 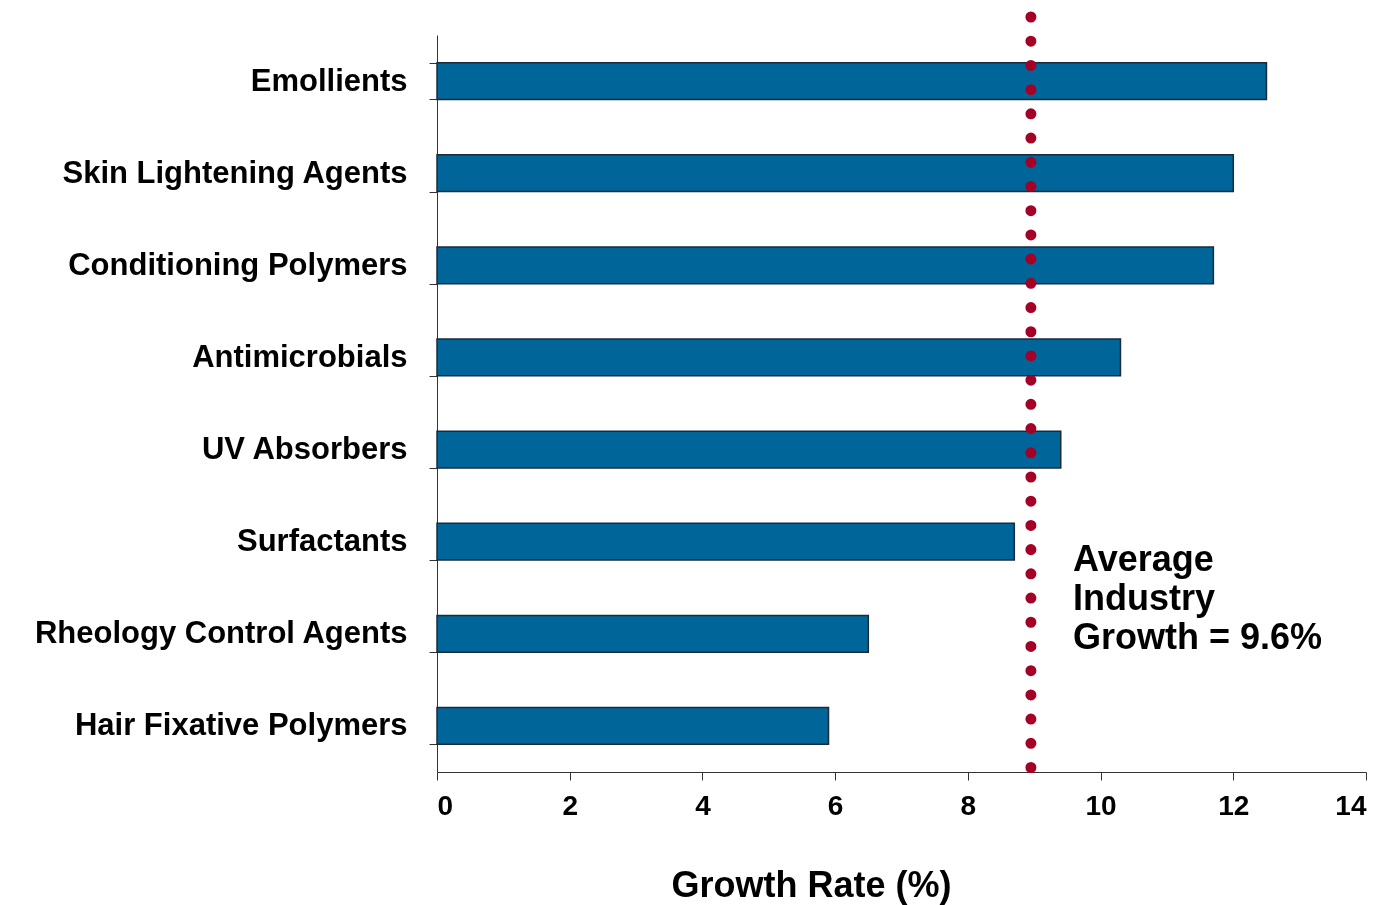 What do you see at coordinates (322, 541) in the screenshot?
I see `y-tick-label: Surfactants` at bounding box center [322, 541].